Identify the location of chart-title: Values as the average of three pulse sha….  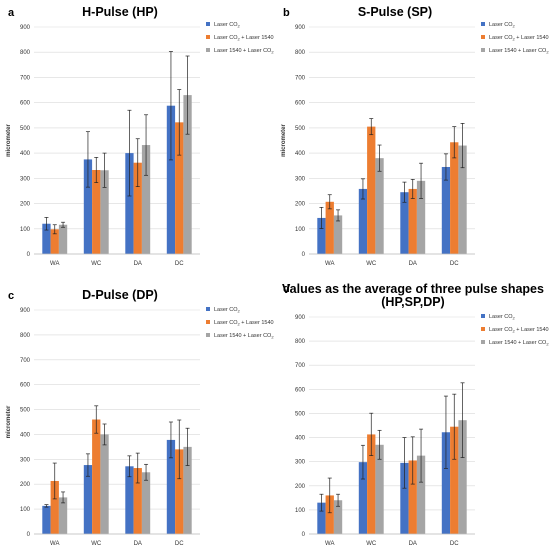
(413, 289).